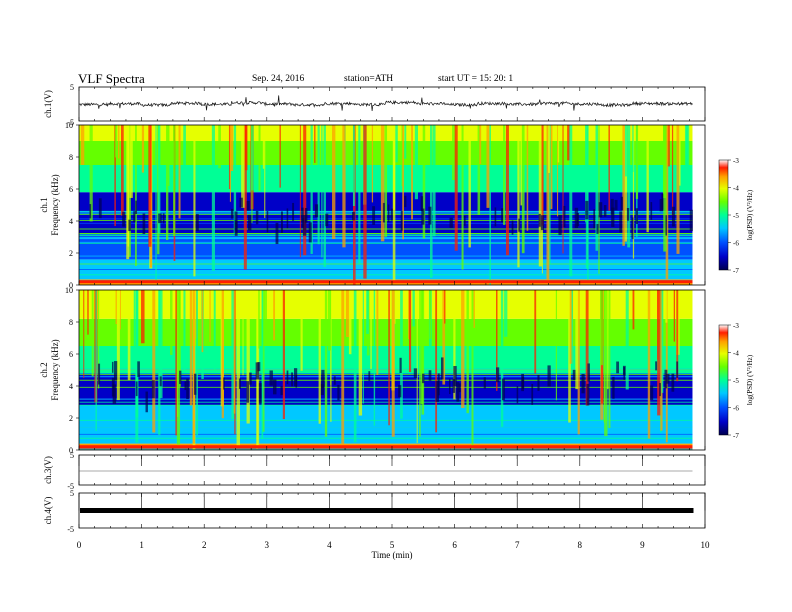 The width and height of the screenshot is (792, 612). What do you see at coordinates (72, 455) in the screenshot?
I see `ch3-waveform-ytick-top: 5` at bounding box center [72, 455].